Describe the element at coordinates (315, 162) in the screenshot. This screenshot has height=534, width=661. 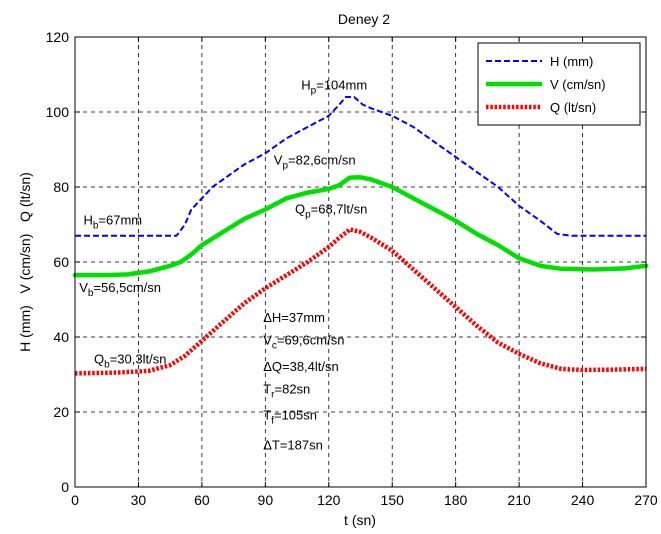
I see `annotation-label: Vp=82,6cm/sn` at that location.